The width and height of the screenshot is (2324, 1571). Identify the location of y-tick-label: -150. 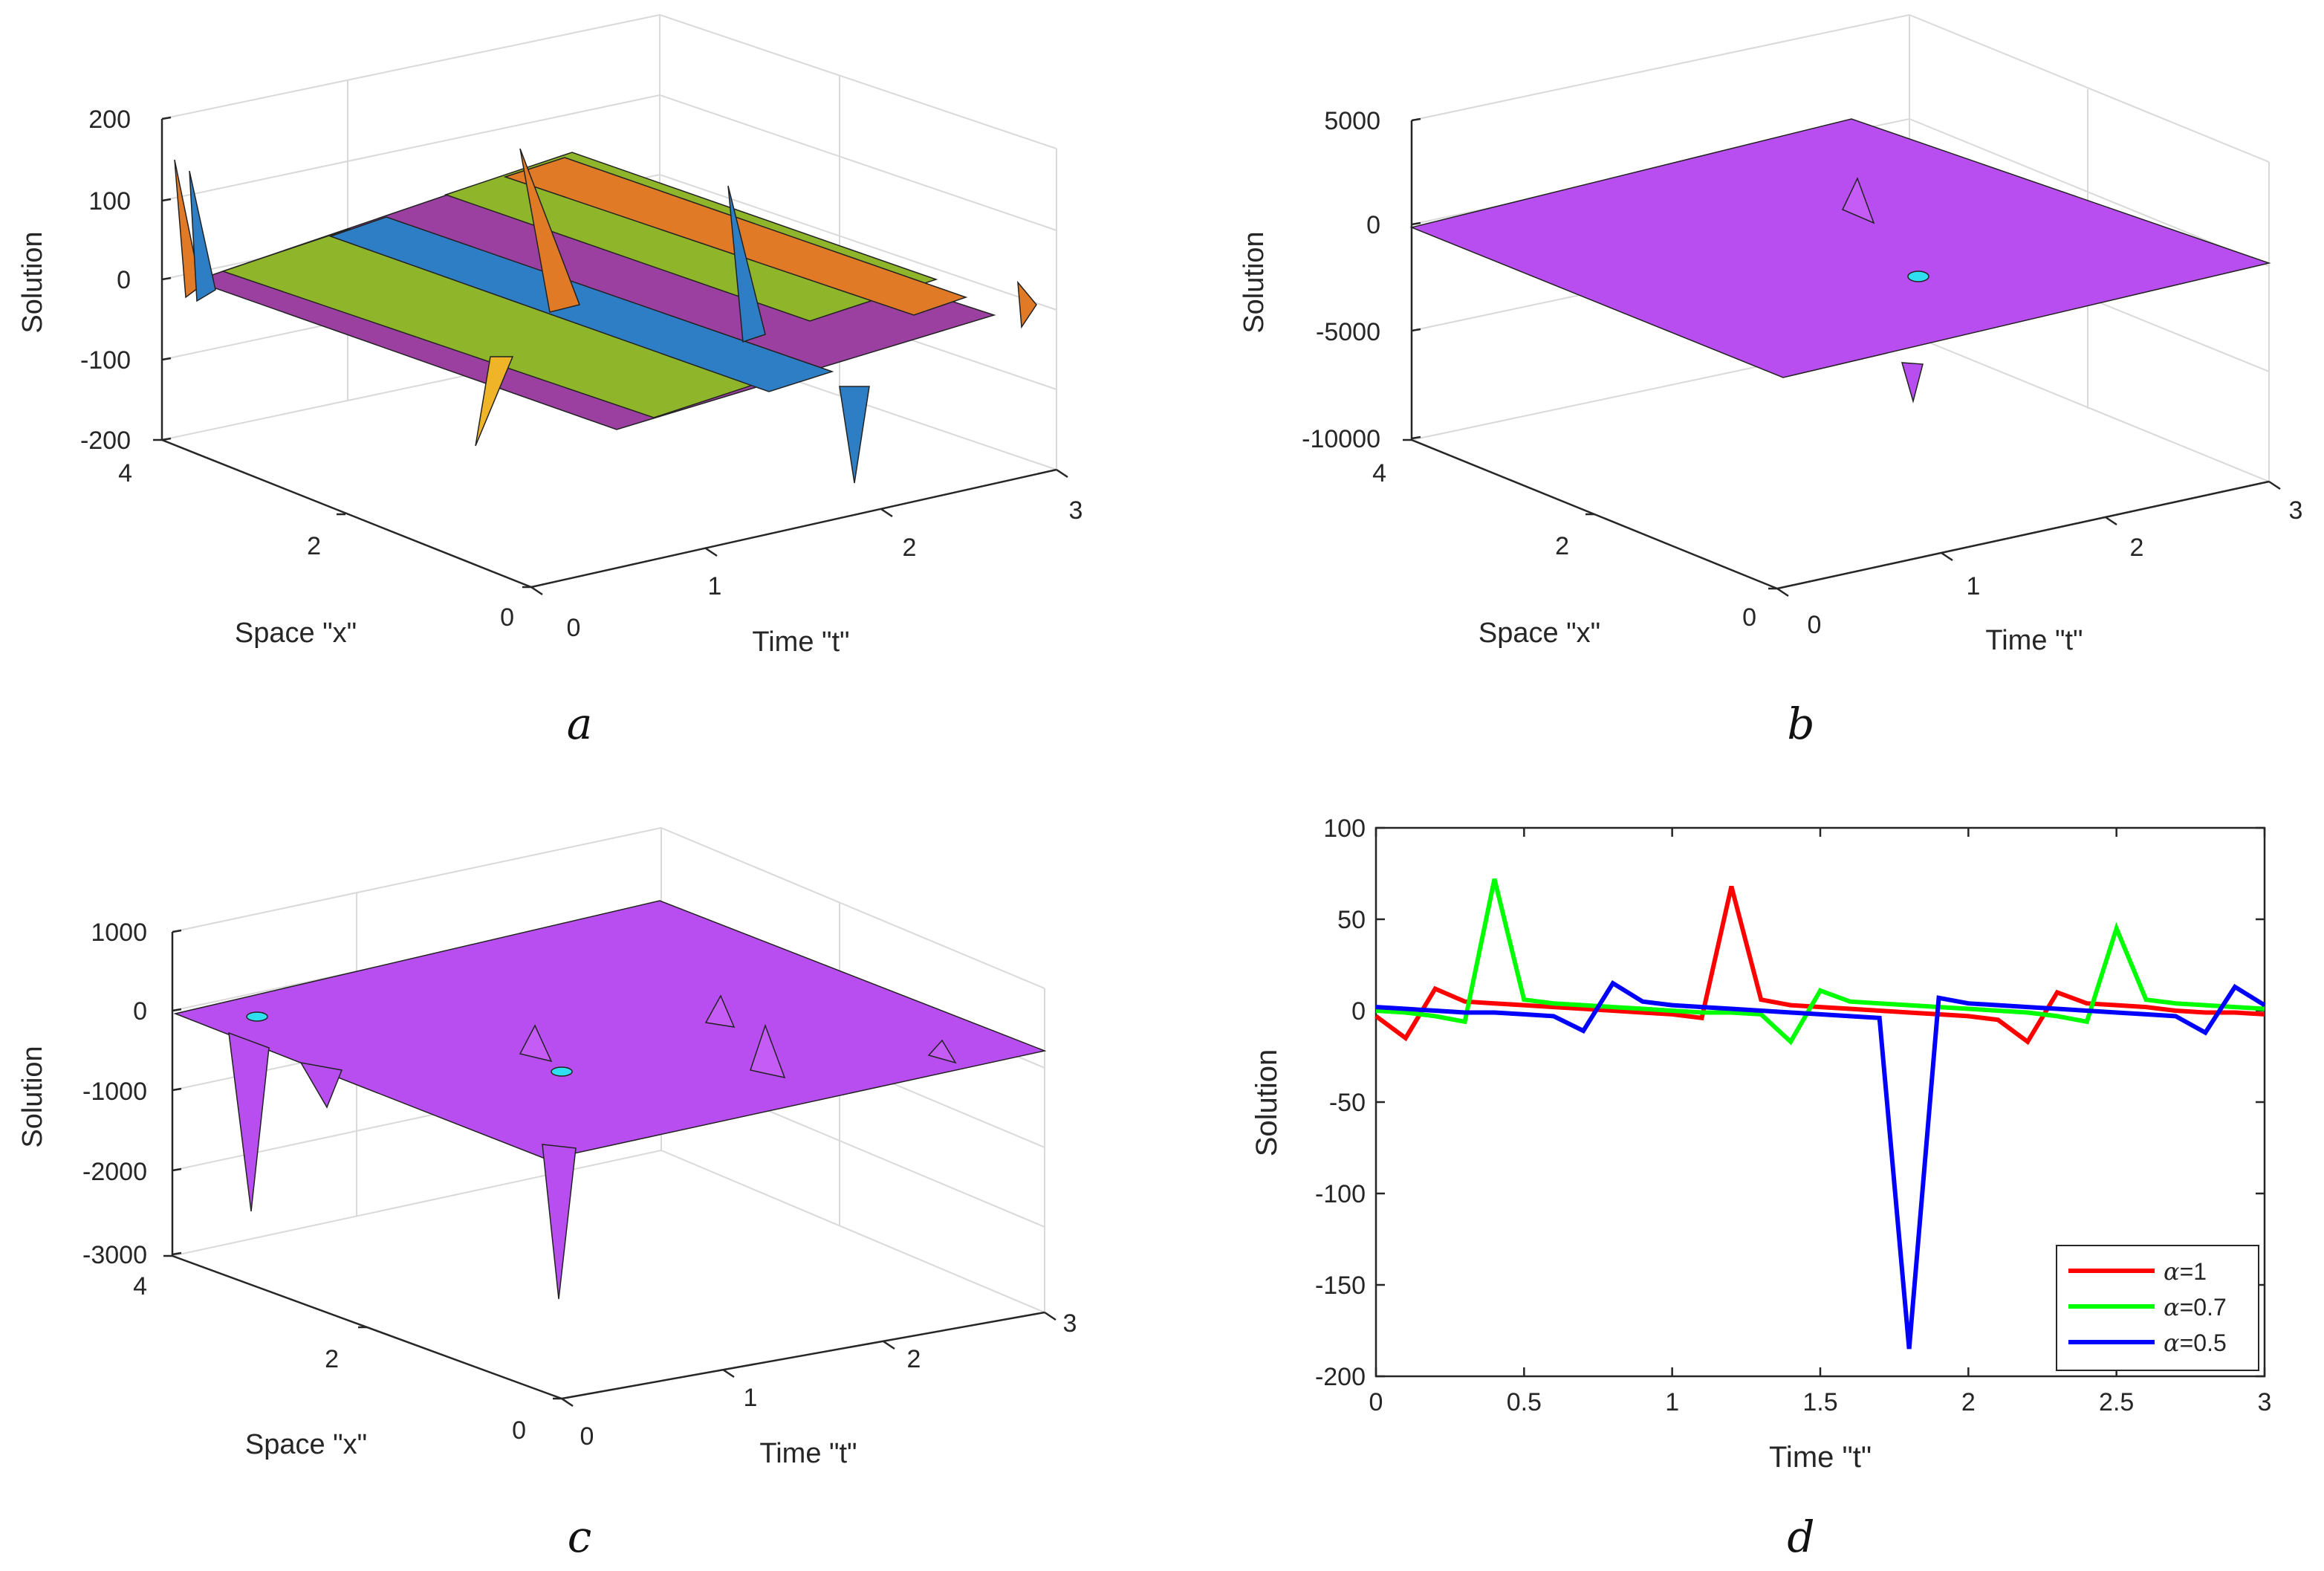
(1340, 1286).